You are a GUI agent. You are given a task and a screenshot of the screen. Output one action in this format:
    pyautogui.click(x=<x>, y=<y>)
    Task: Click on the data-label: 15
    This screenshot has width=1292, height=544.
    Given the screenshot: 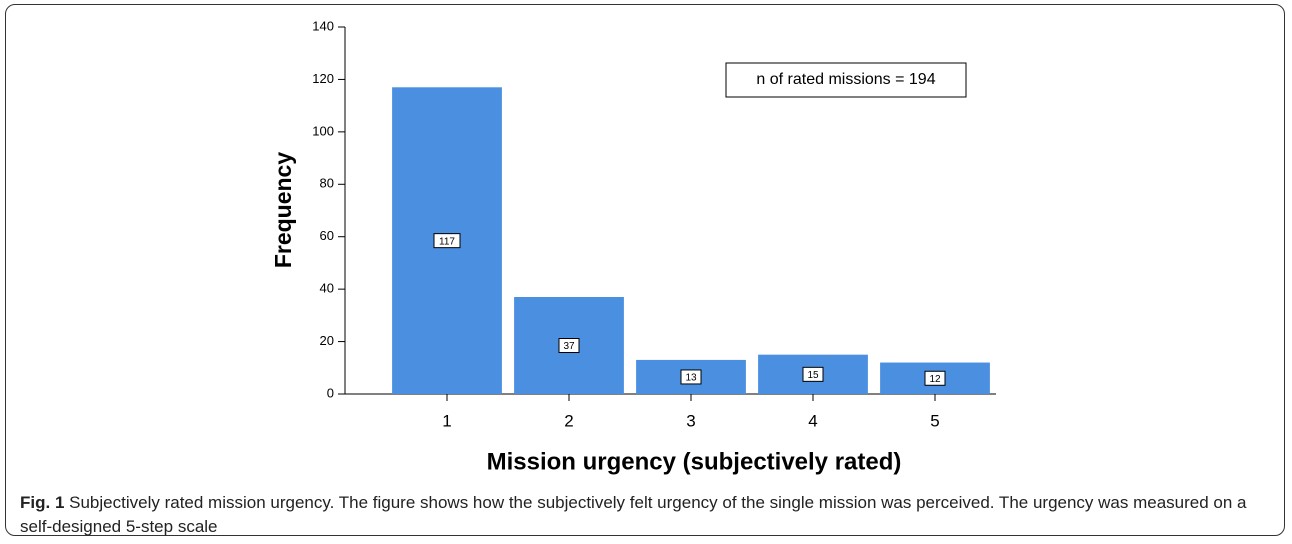 What is the action you would take?
    pyautogui.click(x=813, y=375)
    